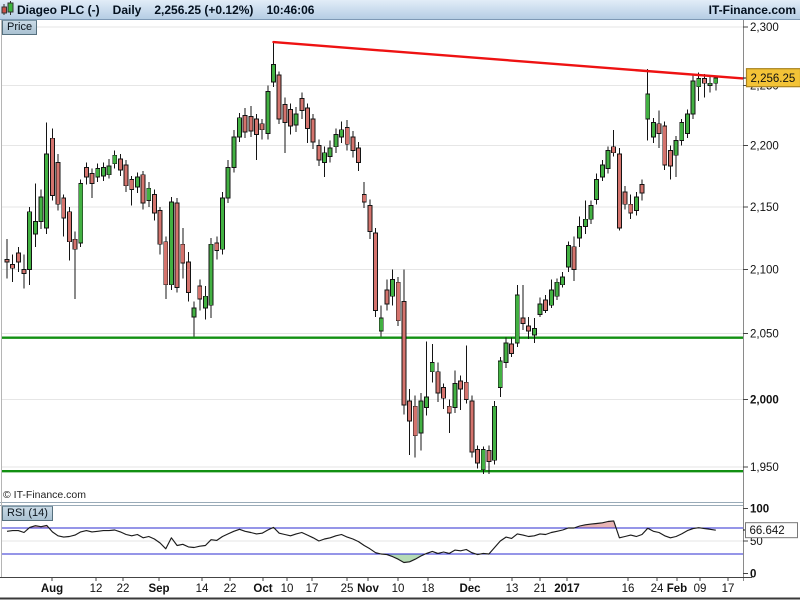  Describe the element at coordinates (368, 589) in the screenshot. I see `x-axis-label: Nov` at that location.